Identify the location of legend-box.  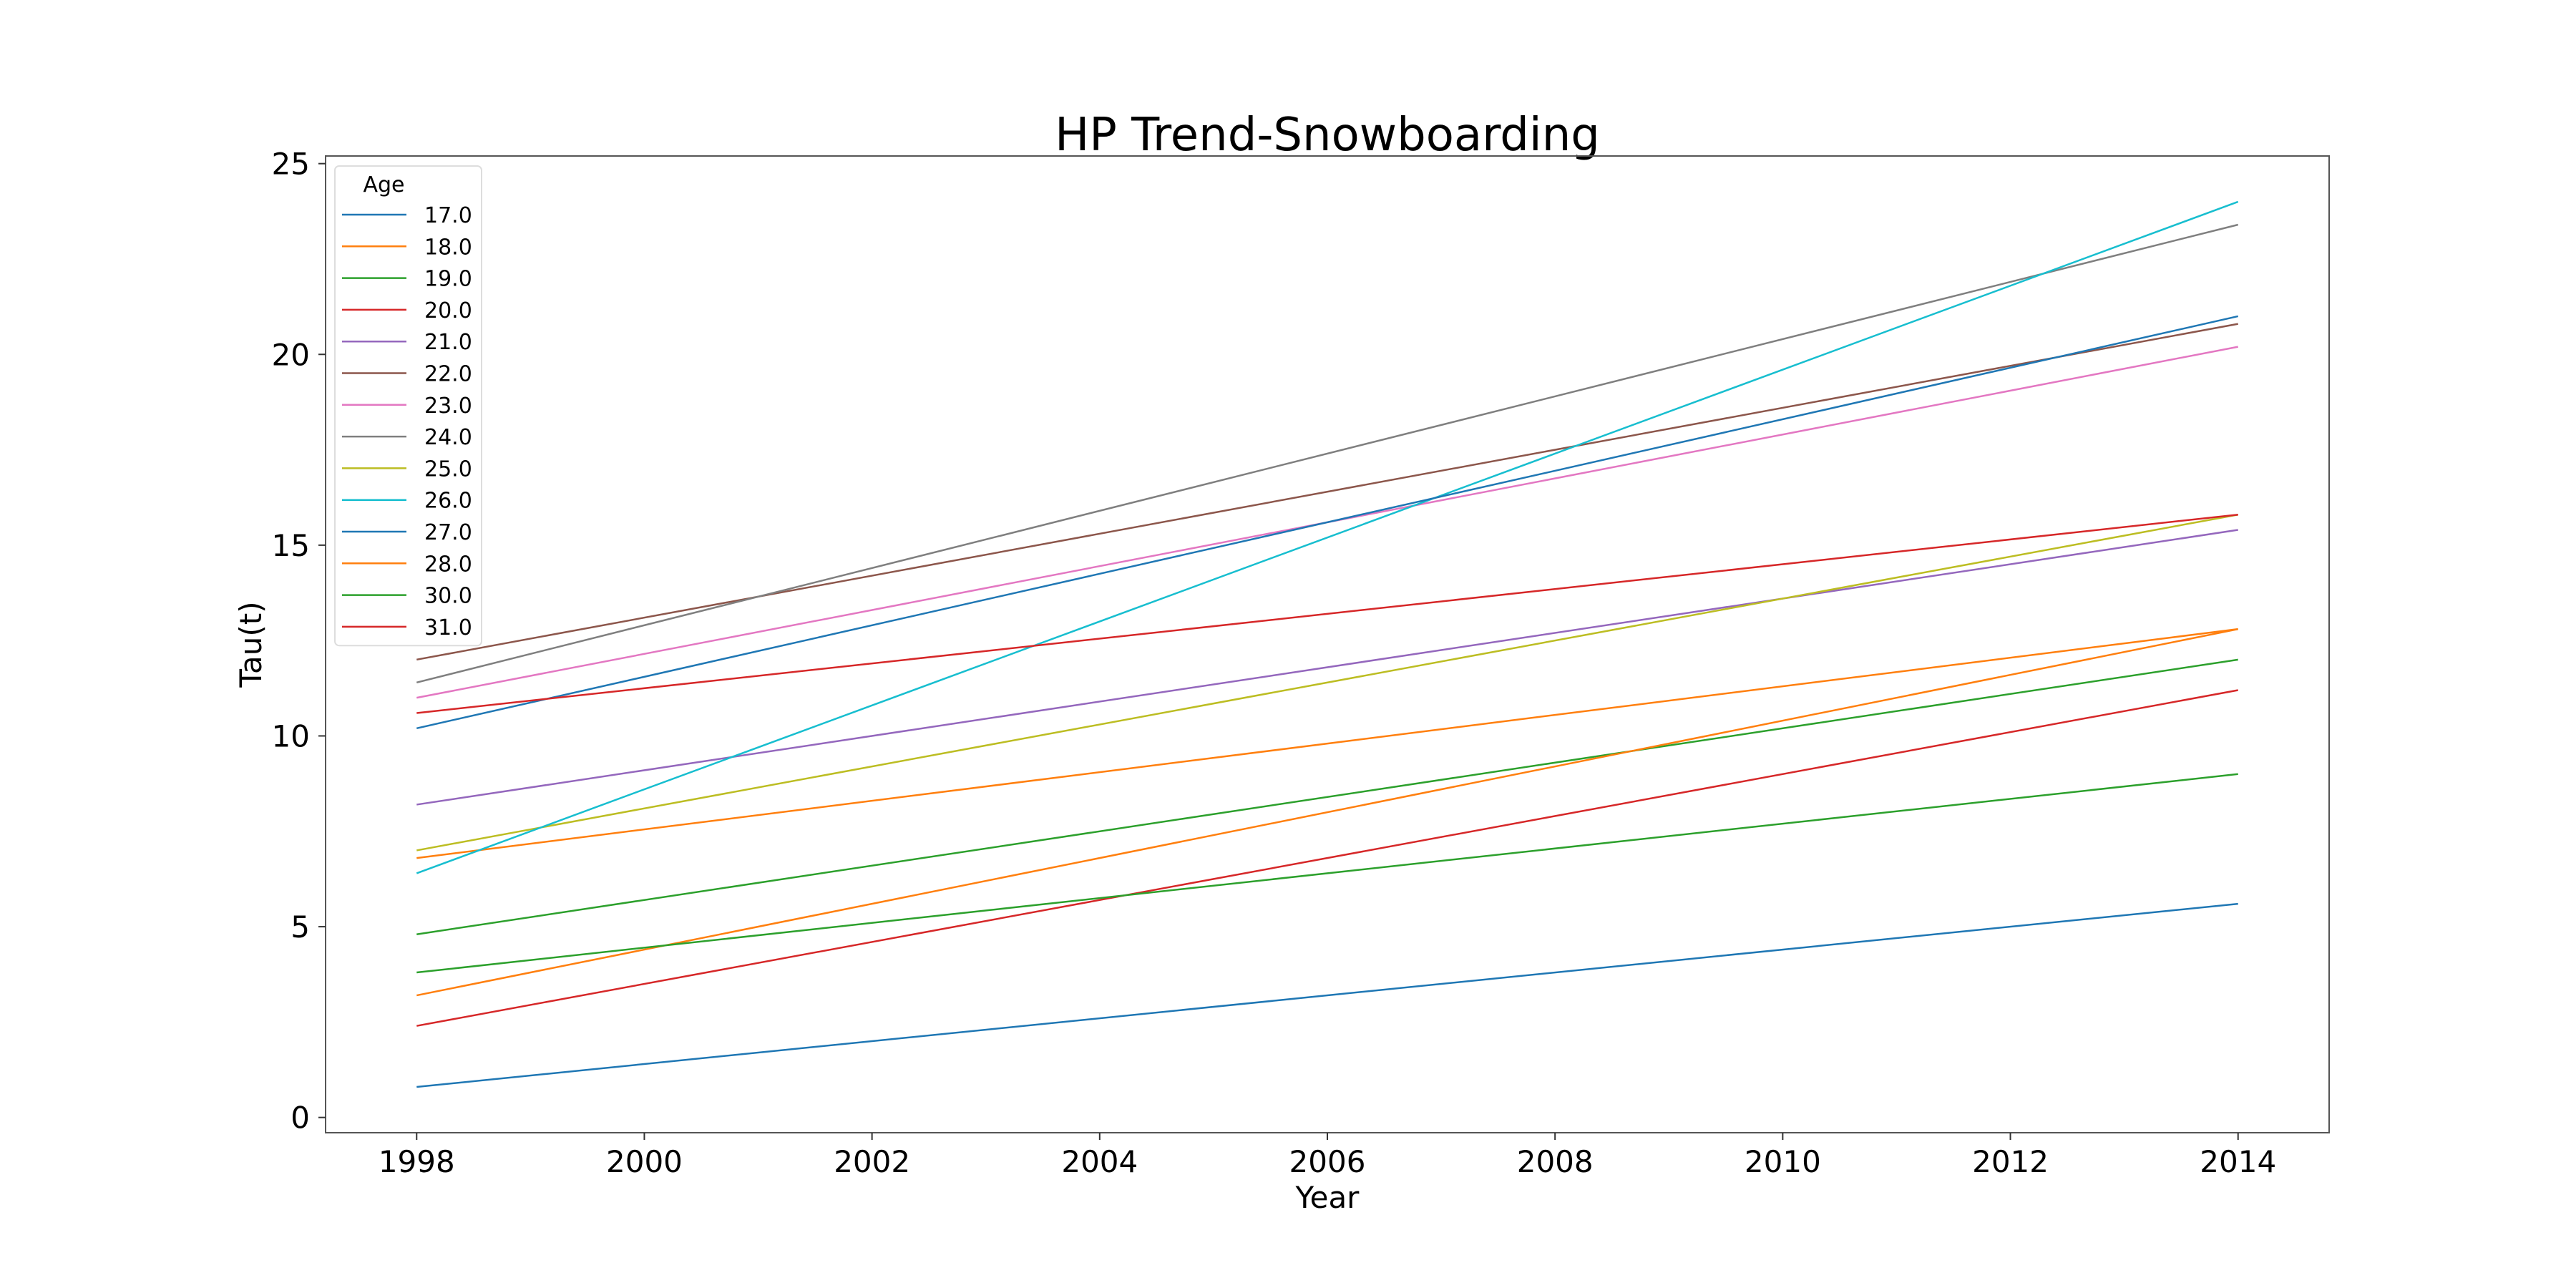
(408, 406).